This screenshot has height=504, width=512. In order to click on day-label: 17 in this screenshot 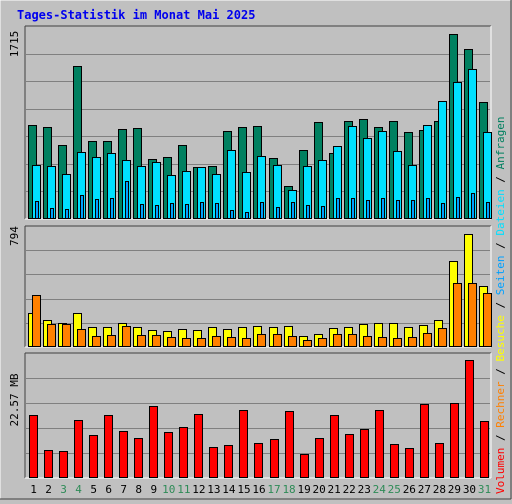, I will do `click(273, 489)`.